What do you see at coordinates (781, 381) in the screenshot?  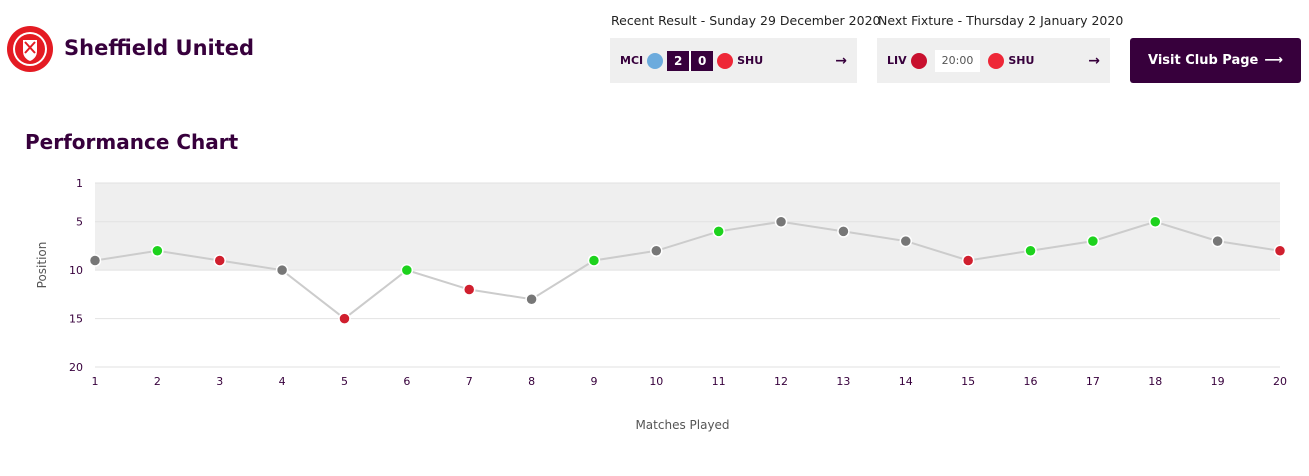 I see `x-tick-label: 12` at bounding box center [781, 381].